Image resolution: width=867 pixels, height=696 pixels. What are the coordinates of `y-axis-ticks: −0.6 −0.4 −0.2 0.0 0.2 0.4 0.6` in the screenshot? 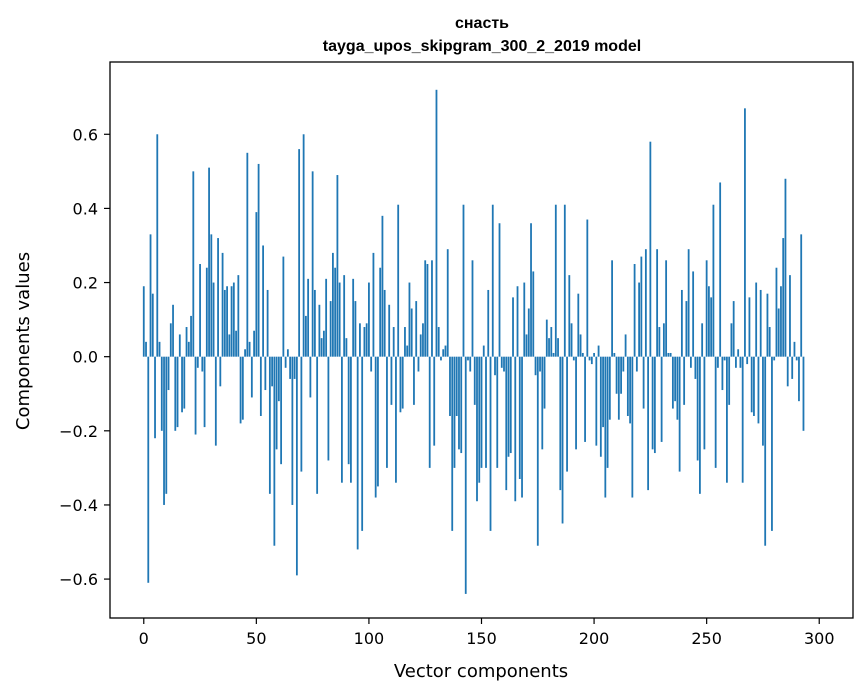 It's located at (84, 357).